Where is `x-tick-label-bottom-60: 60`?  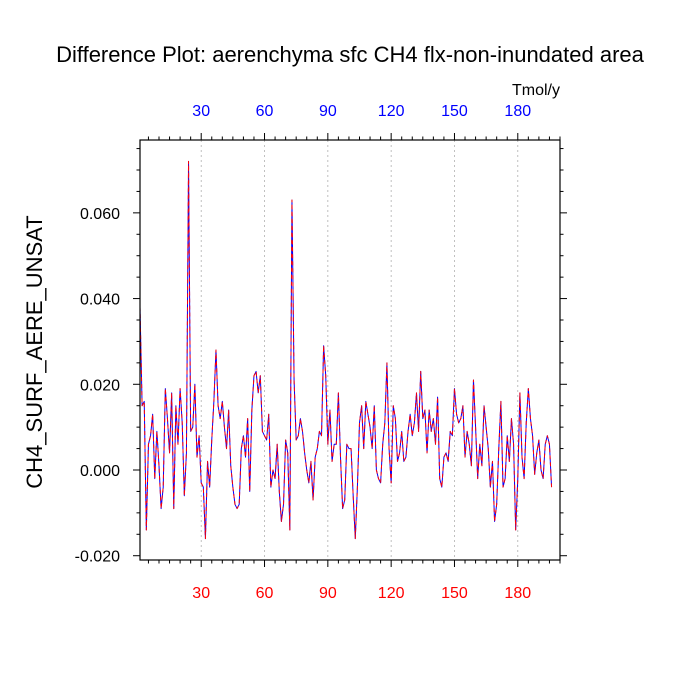
x-tick-label-bottom-60: 60 is located at coordinates (265, 593).